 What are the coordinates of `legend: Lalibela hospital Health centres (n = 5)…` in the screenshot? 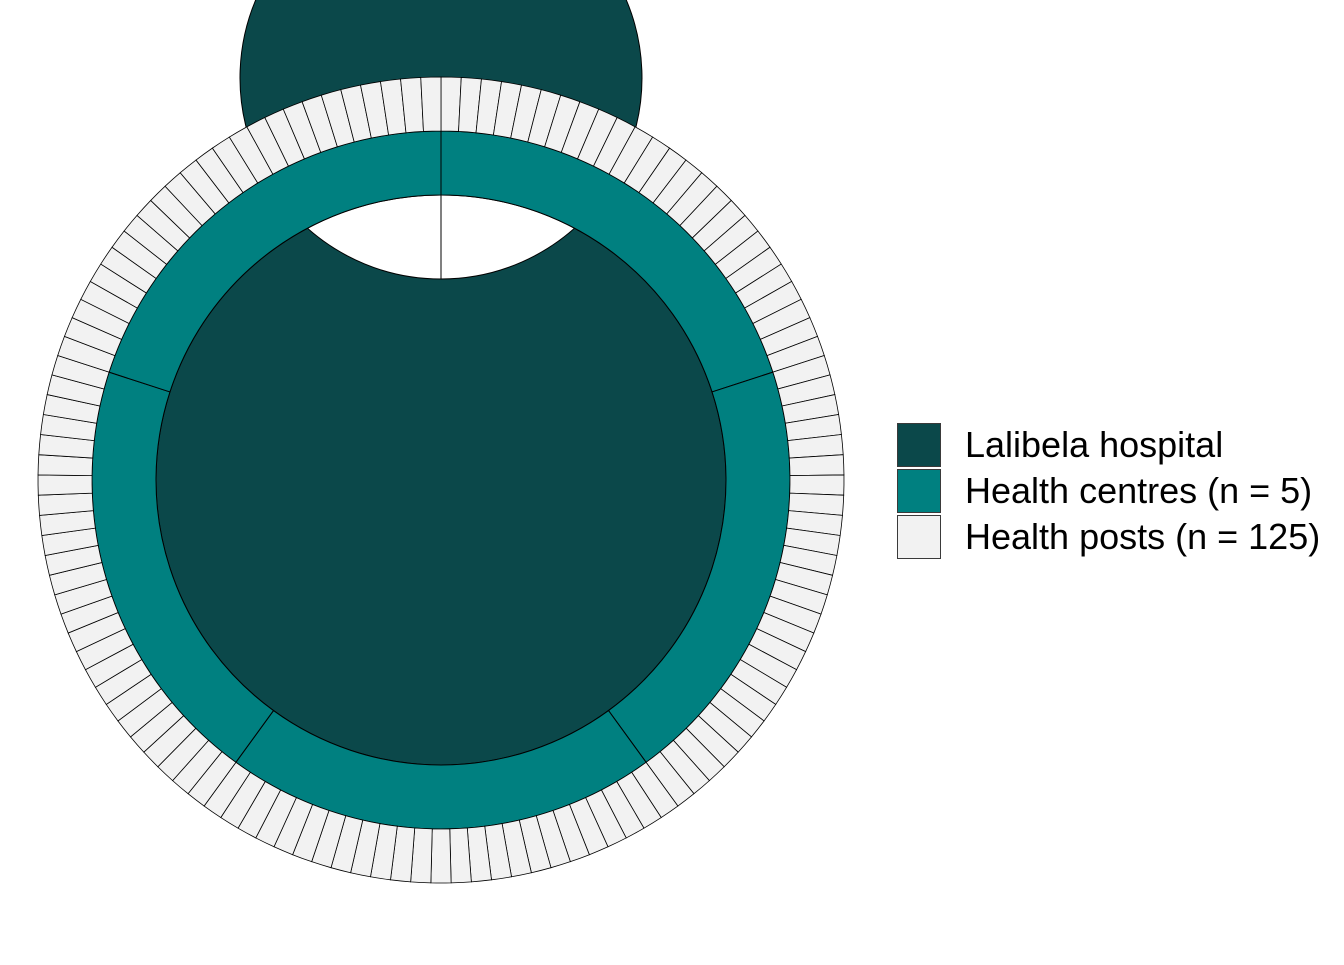 It's located at (1108, 491).